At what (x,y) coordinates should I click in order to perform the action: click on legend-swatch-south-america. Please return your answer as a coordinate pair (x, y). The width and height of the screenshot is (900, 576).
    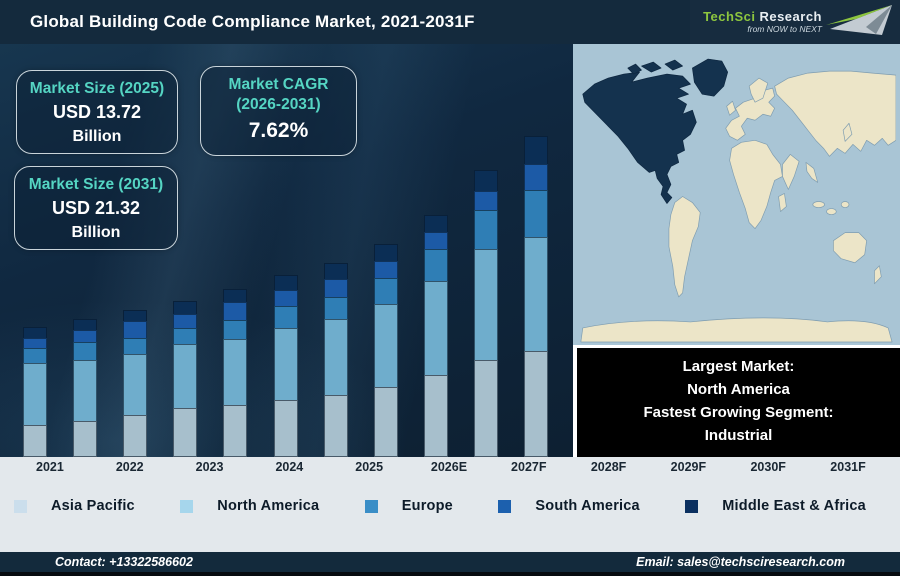
    Looking at the image, I should click on (505, 506).